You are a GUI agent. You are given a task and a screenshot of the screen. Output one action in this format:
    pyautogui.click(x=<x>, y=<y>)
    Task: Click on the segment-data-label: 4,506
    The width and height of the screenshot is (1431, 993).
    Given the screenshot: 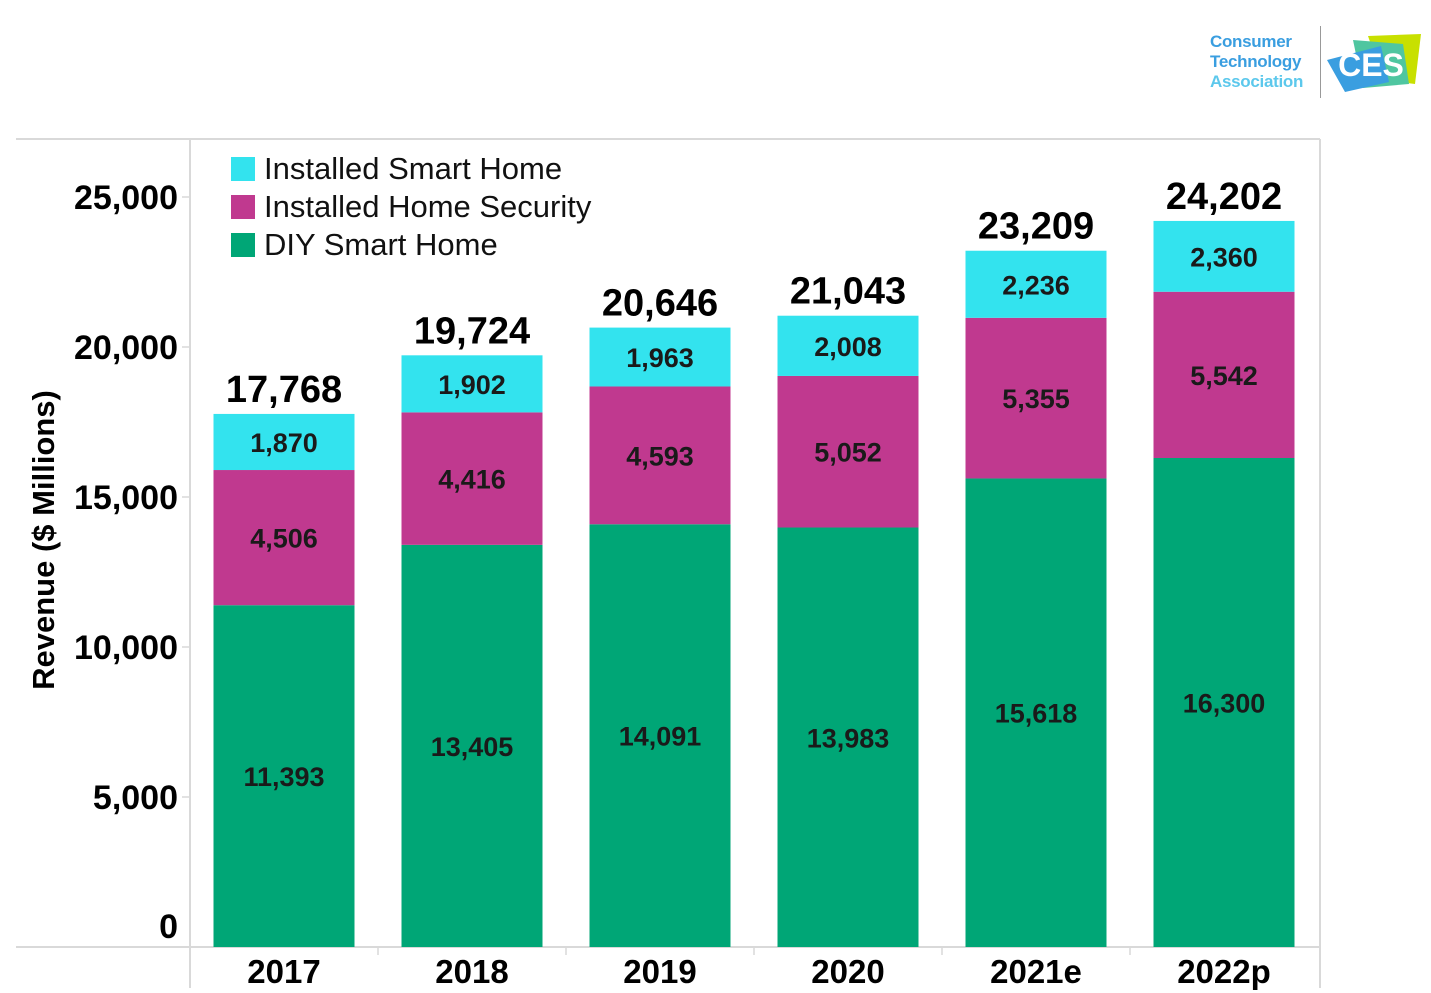 What is the action you would take?
    pyautogui.click(x=284, y=539)
    